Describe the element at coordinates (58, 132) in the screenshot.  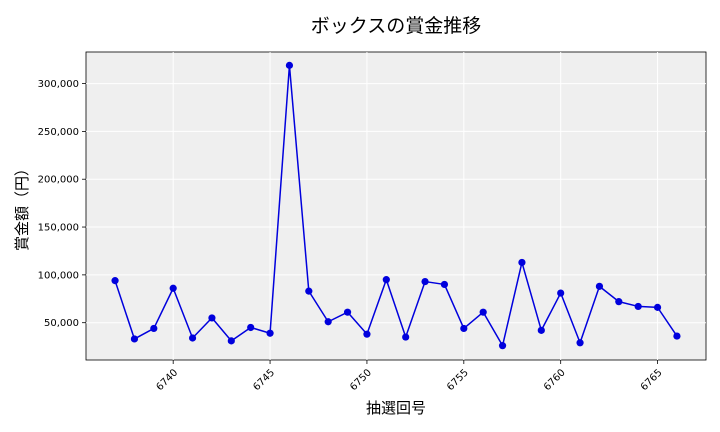
I see `y-tick-label: 250,000` at that location.